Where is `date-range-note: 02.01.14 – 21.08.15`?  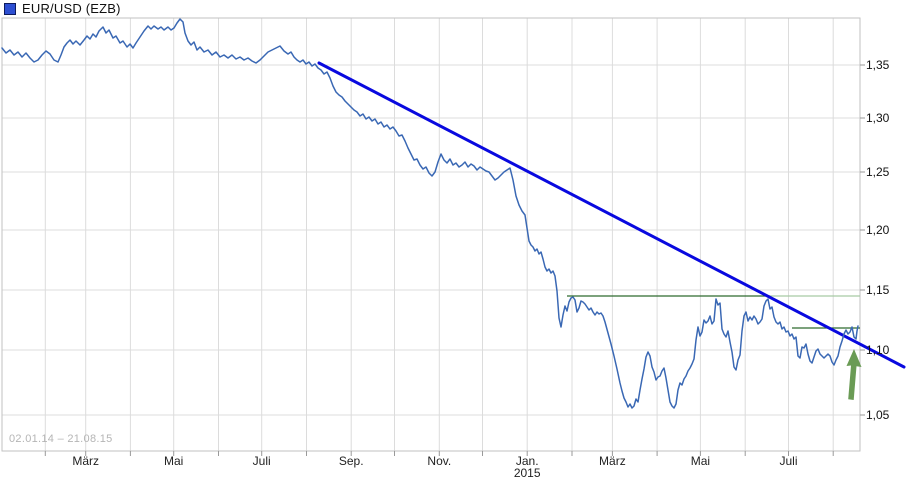 date-range-note: 02.01.14 – 21.08.15 is located at coordinates (61, 439).